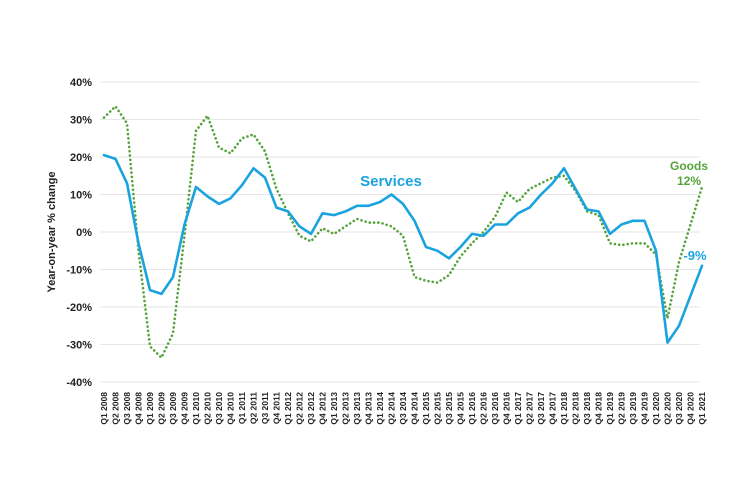 This screenshot has width=748, height=503. Describe the element at coordinates (139, 408) in the screenshot. I see `x-tick-label: Q4 2008` at that location.